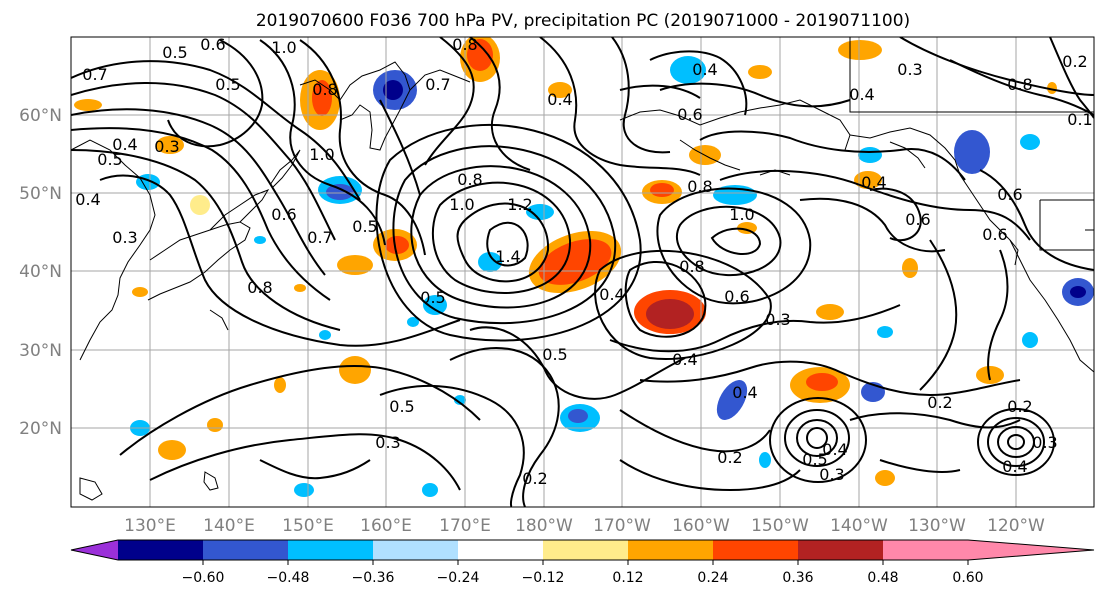 The width and height of the screenshot is (1105, 601). What do you see at coordinates (797, 578) in the screenshot?
I see `colorbar-tick-label: 0.36` at bounding box center [797, 578].